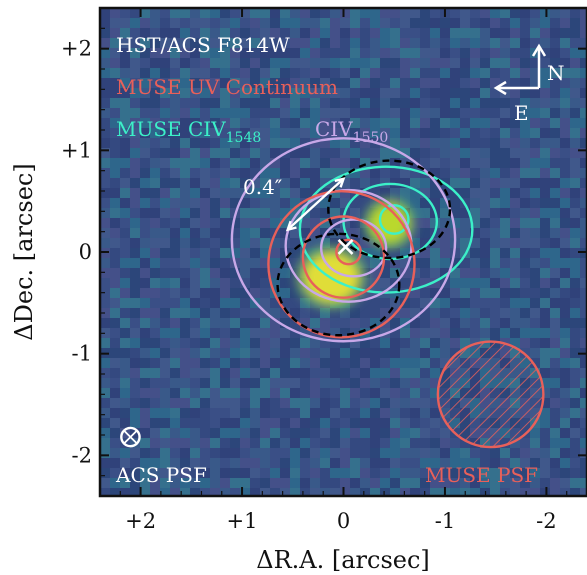 The width and height of the screenshot is (587, 575). Describe the element at coordinates (332, 394) in the screenshot. I see `psf-markers` at that location.